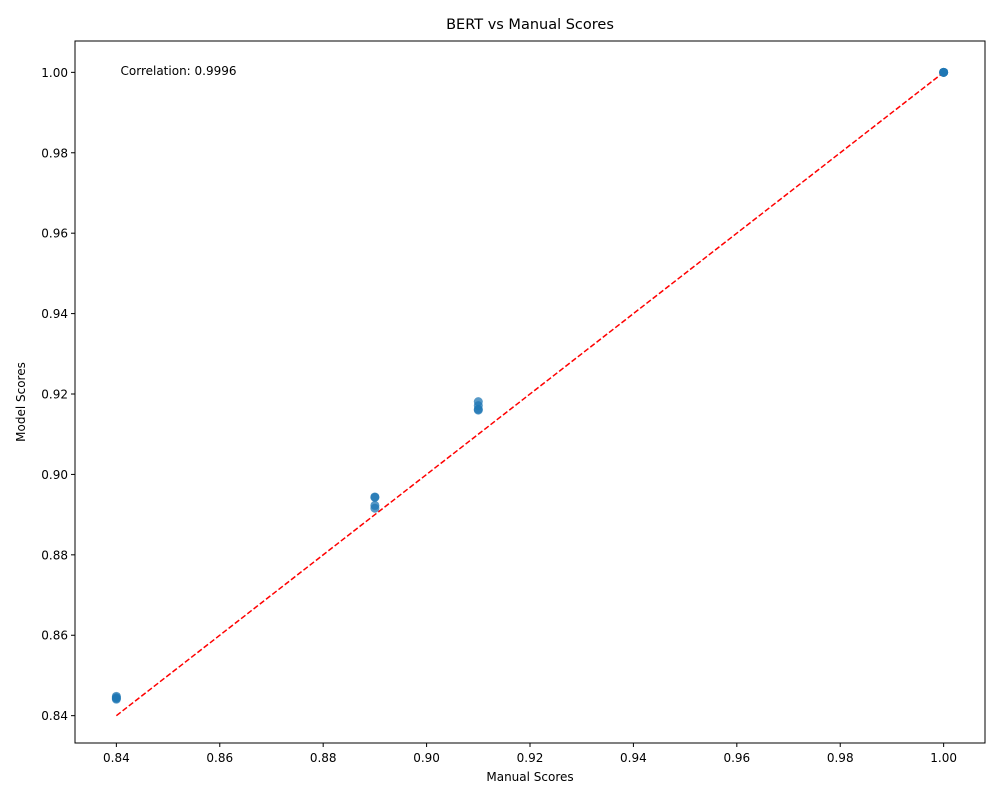  Describe the element at coordinates (529, 777) in the screenshot. I see `x-axis-label: Manual Scores` at that location.